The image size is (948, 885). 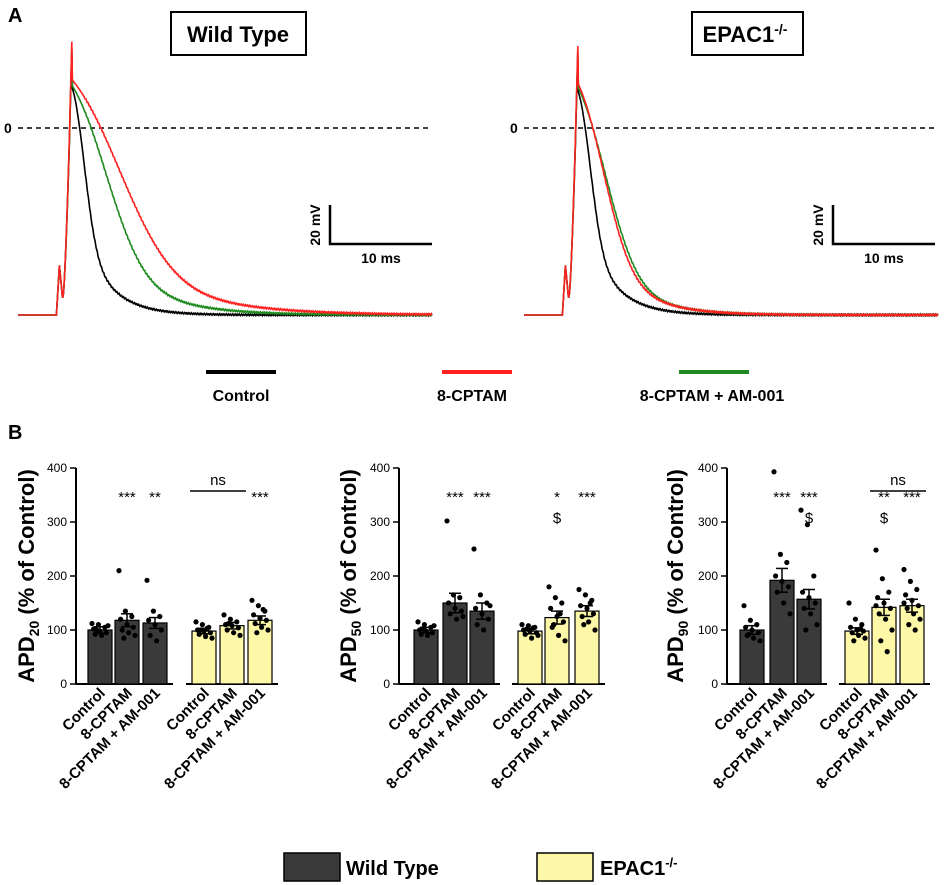 I want to click on scale-bar-time-label: 10 ms, so click(x=884, y=258).